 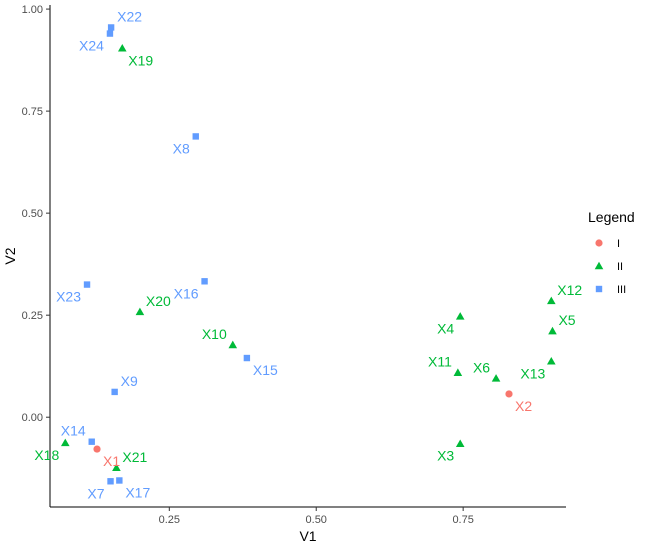 I want to click on x-tick-label: 0.25, so click(x=169, y=520).